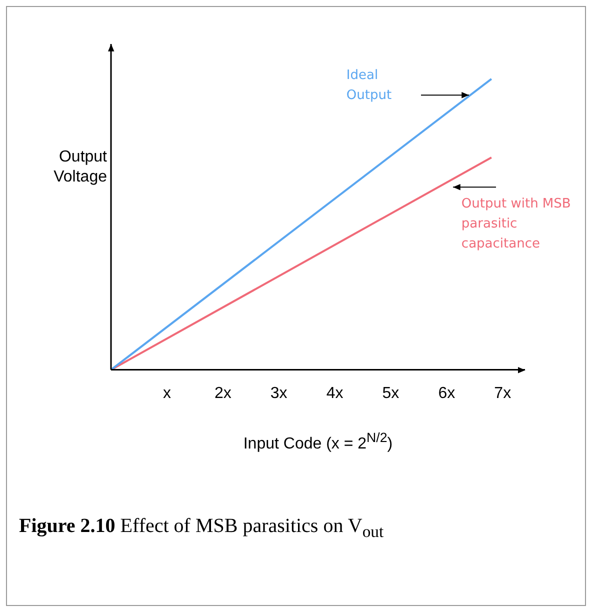 Image resolution: width=592 pixels, height=613 pixels. What do you see at coordinates (201, 528) in the screenshot?
I see `caption: Figure 2.10 Effect of MSB parasitics on V$_{out}$` at bounding box center [201, 528].